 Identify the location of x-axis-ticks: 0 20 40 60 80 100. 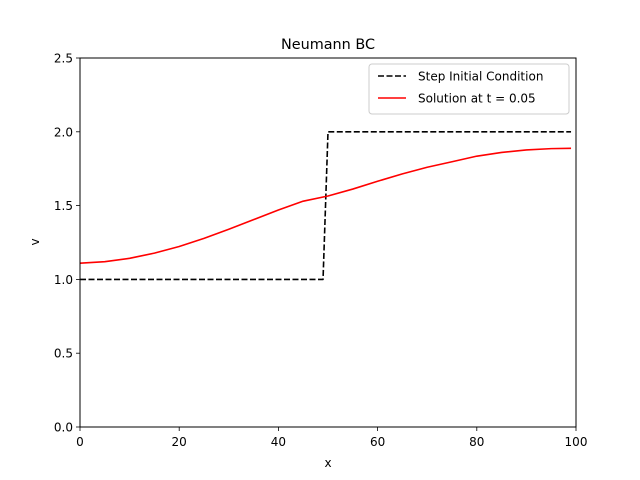
(331, 438).